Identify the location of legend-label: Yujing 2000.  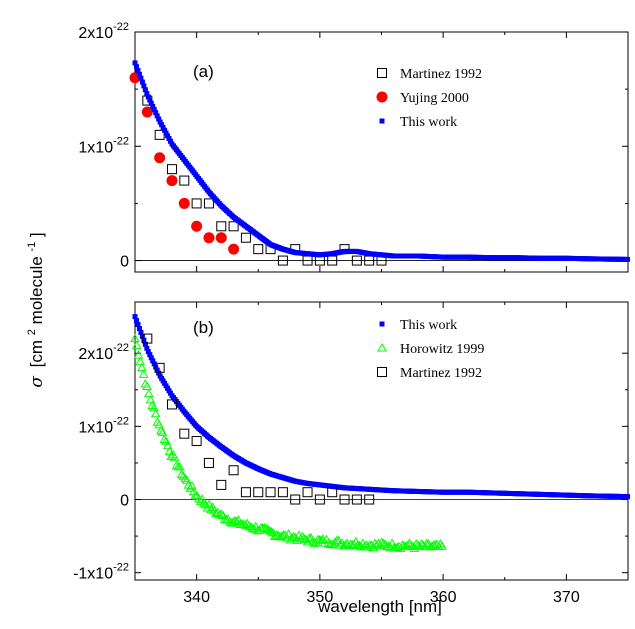
(434, 98).